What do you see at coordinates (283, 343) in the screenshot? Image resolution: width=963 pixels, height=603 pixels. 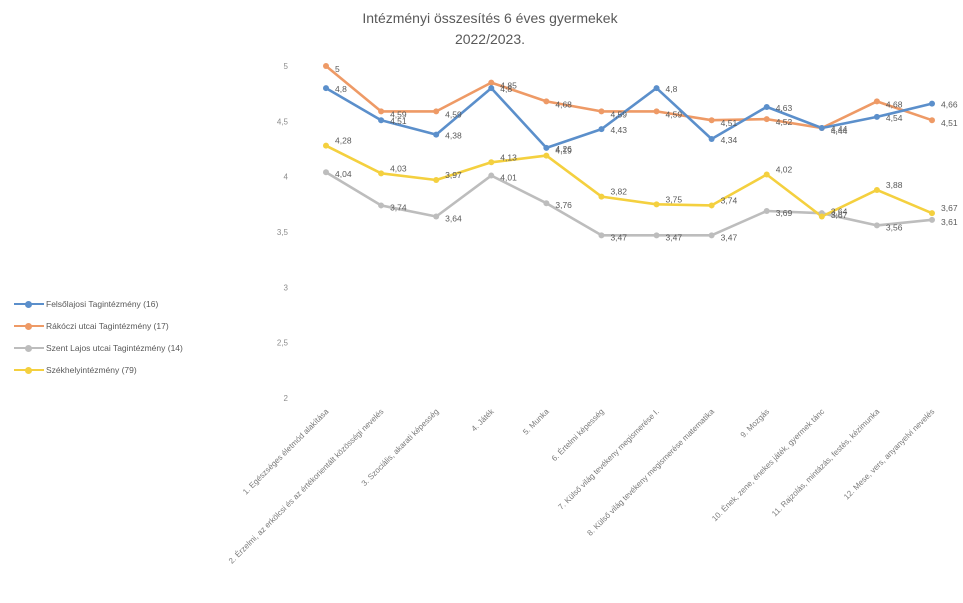 I see `y-tick-label: 2,5` at bounding box center [283, 343].